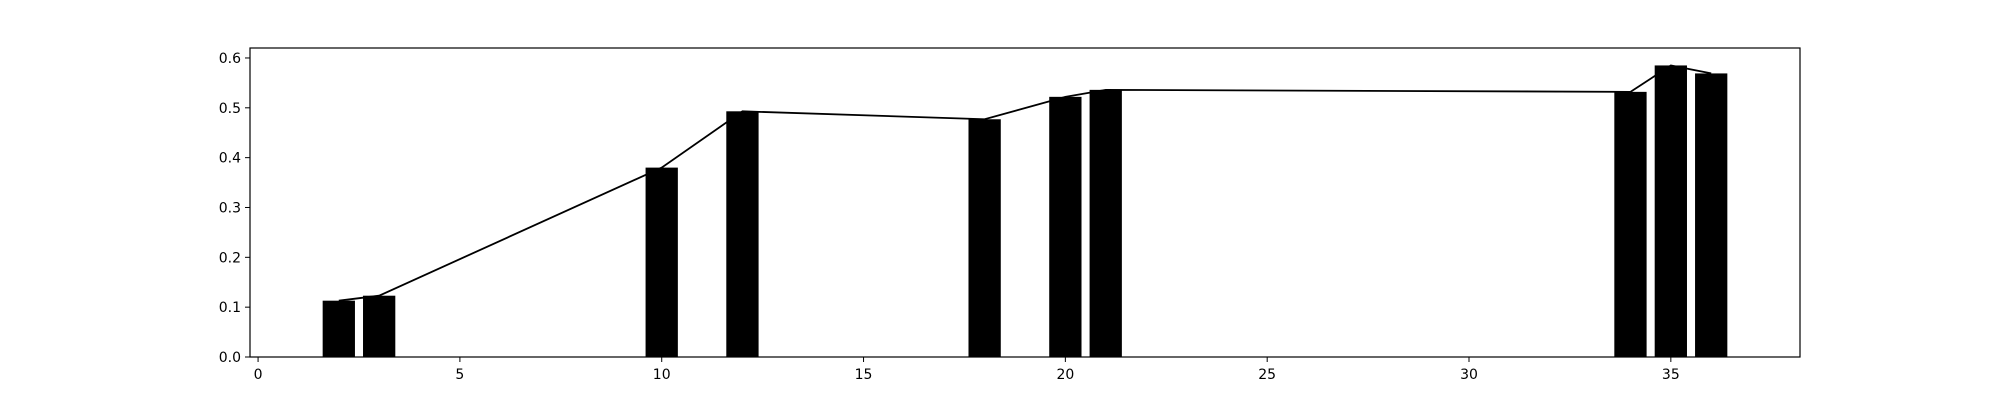 The height and width of the screenshot is (400, 2000). Describe the element at coordinates (1671, 375) in the screenshot. I see `x-tick-label-35: 35` at that location.